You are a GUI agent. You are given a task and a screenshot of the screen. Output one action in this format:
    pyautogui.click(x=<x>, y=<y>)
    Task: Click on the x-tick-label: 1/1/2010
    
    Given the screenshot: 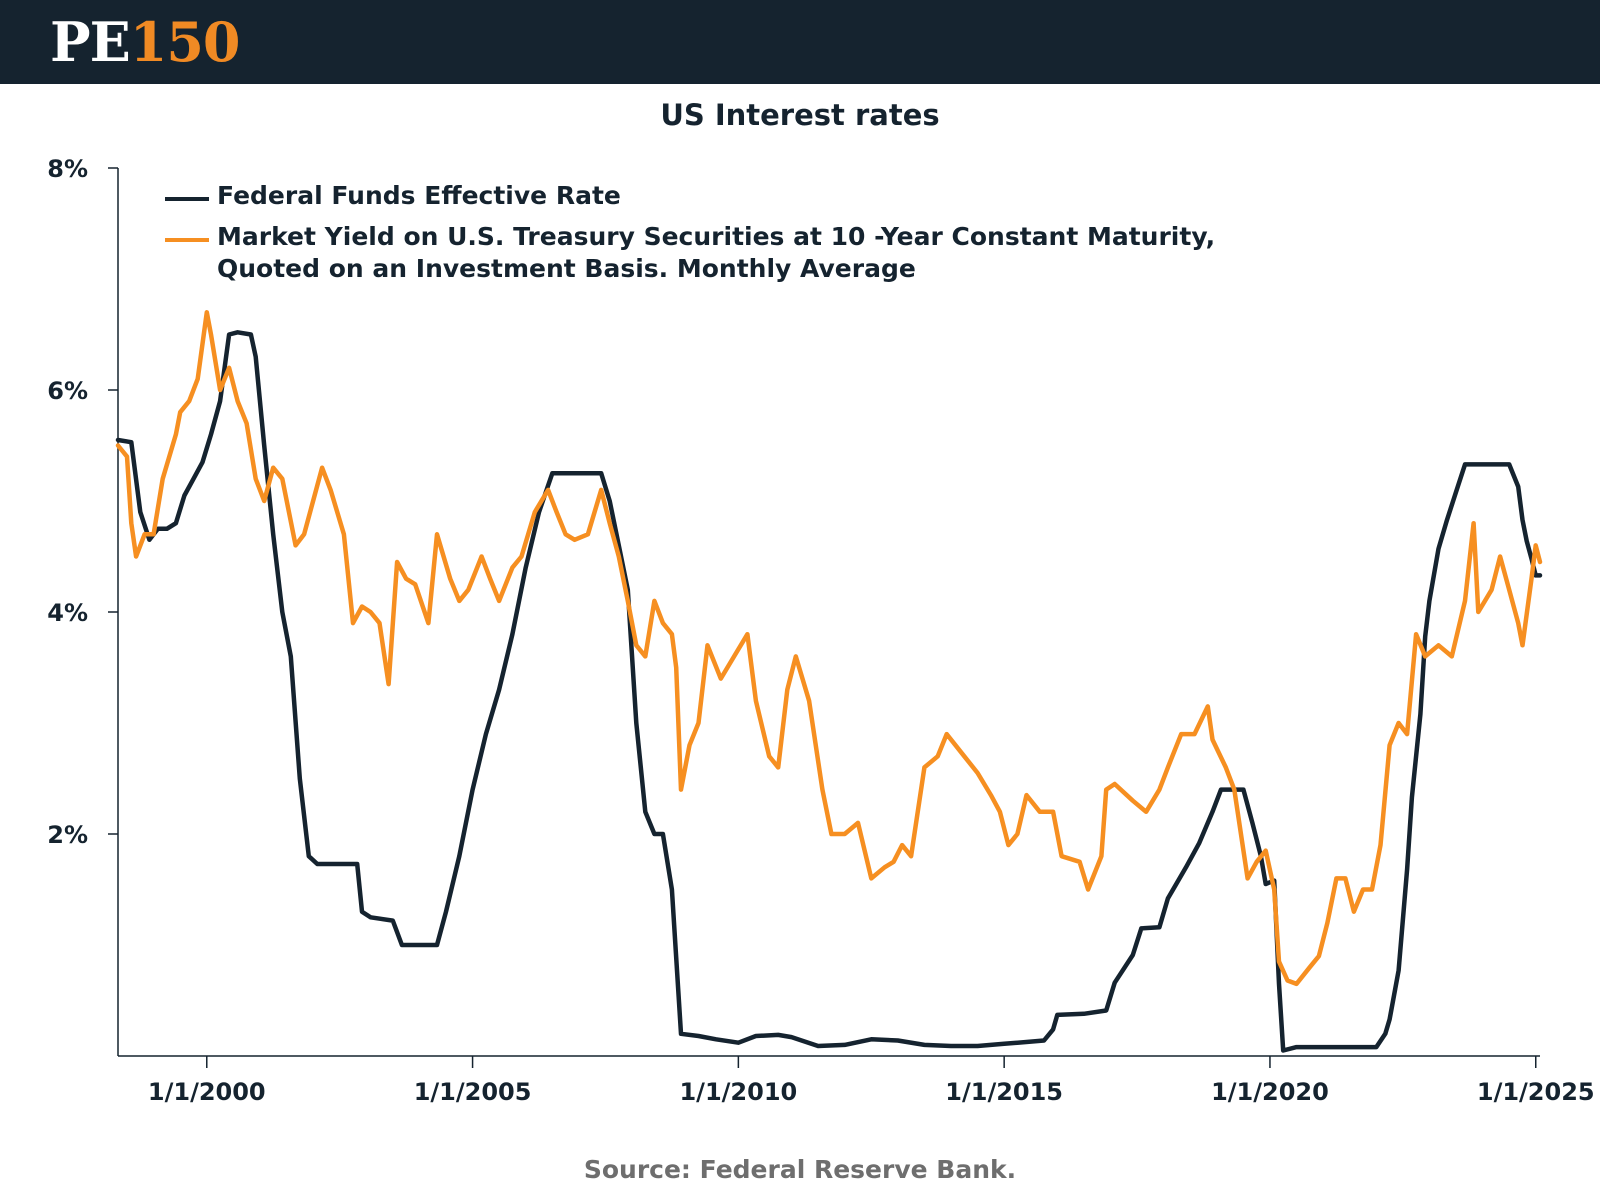 What is the action you would take?
    pyautogui.click(x=738, y=1092)
    